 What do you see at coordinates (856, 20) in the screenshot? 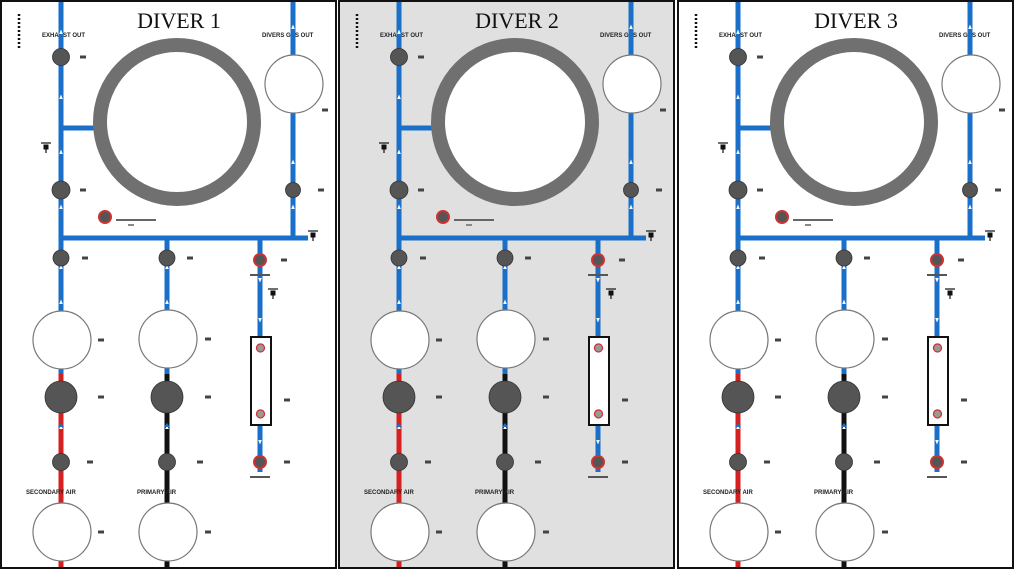
I see `panel-title: DIVER 3` at bounding box center [856, 20].